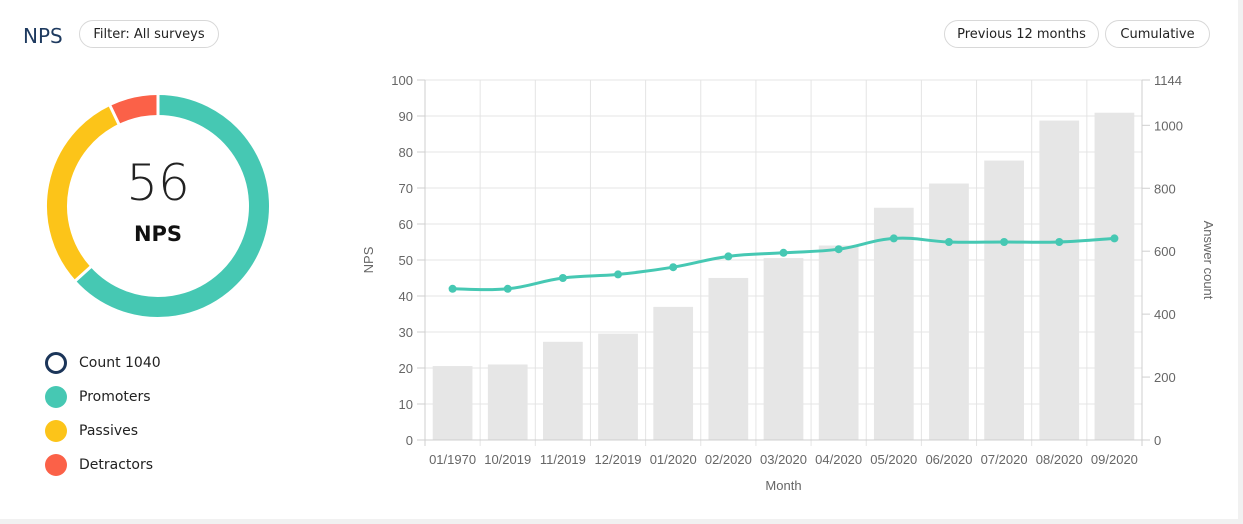 The image size is (1243, 524). I want to click on y2-tick-label: 600, so click(1165, 251).